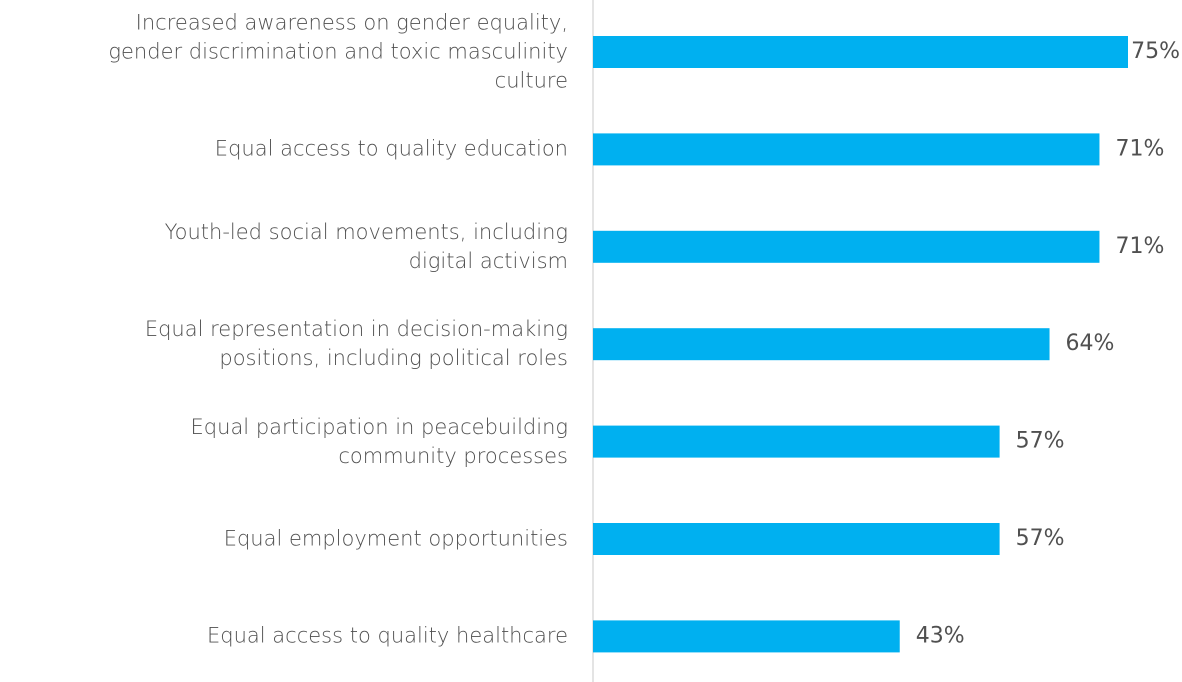 Image resolution: width=1182 pixels, height=682 pixels. What do you see at coordinates (387, 635) in the screenshot?
I see `category-label: Equal access to quality healthcare` at bounding box center [387, 635].